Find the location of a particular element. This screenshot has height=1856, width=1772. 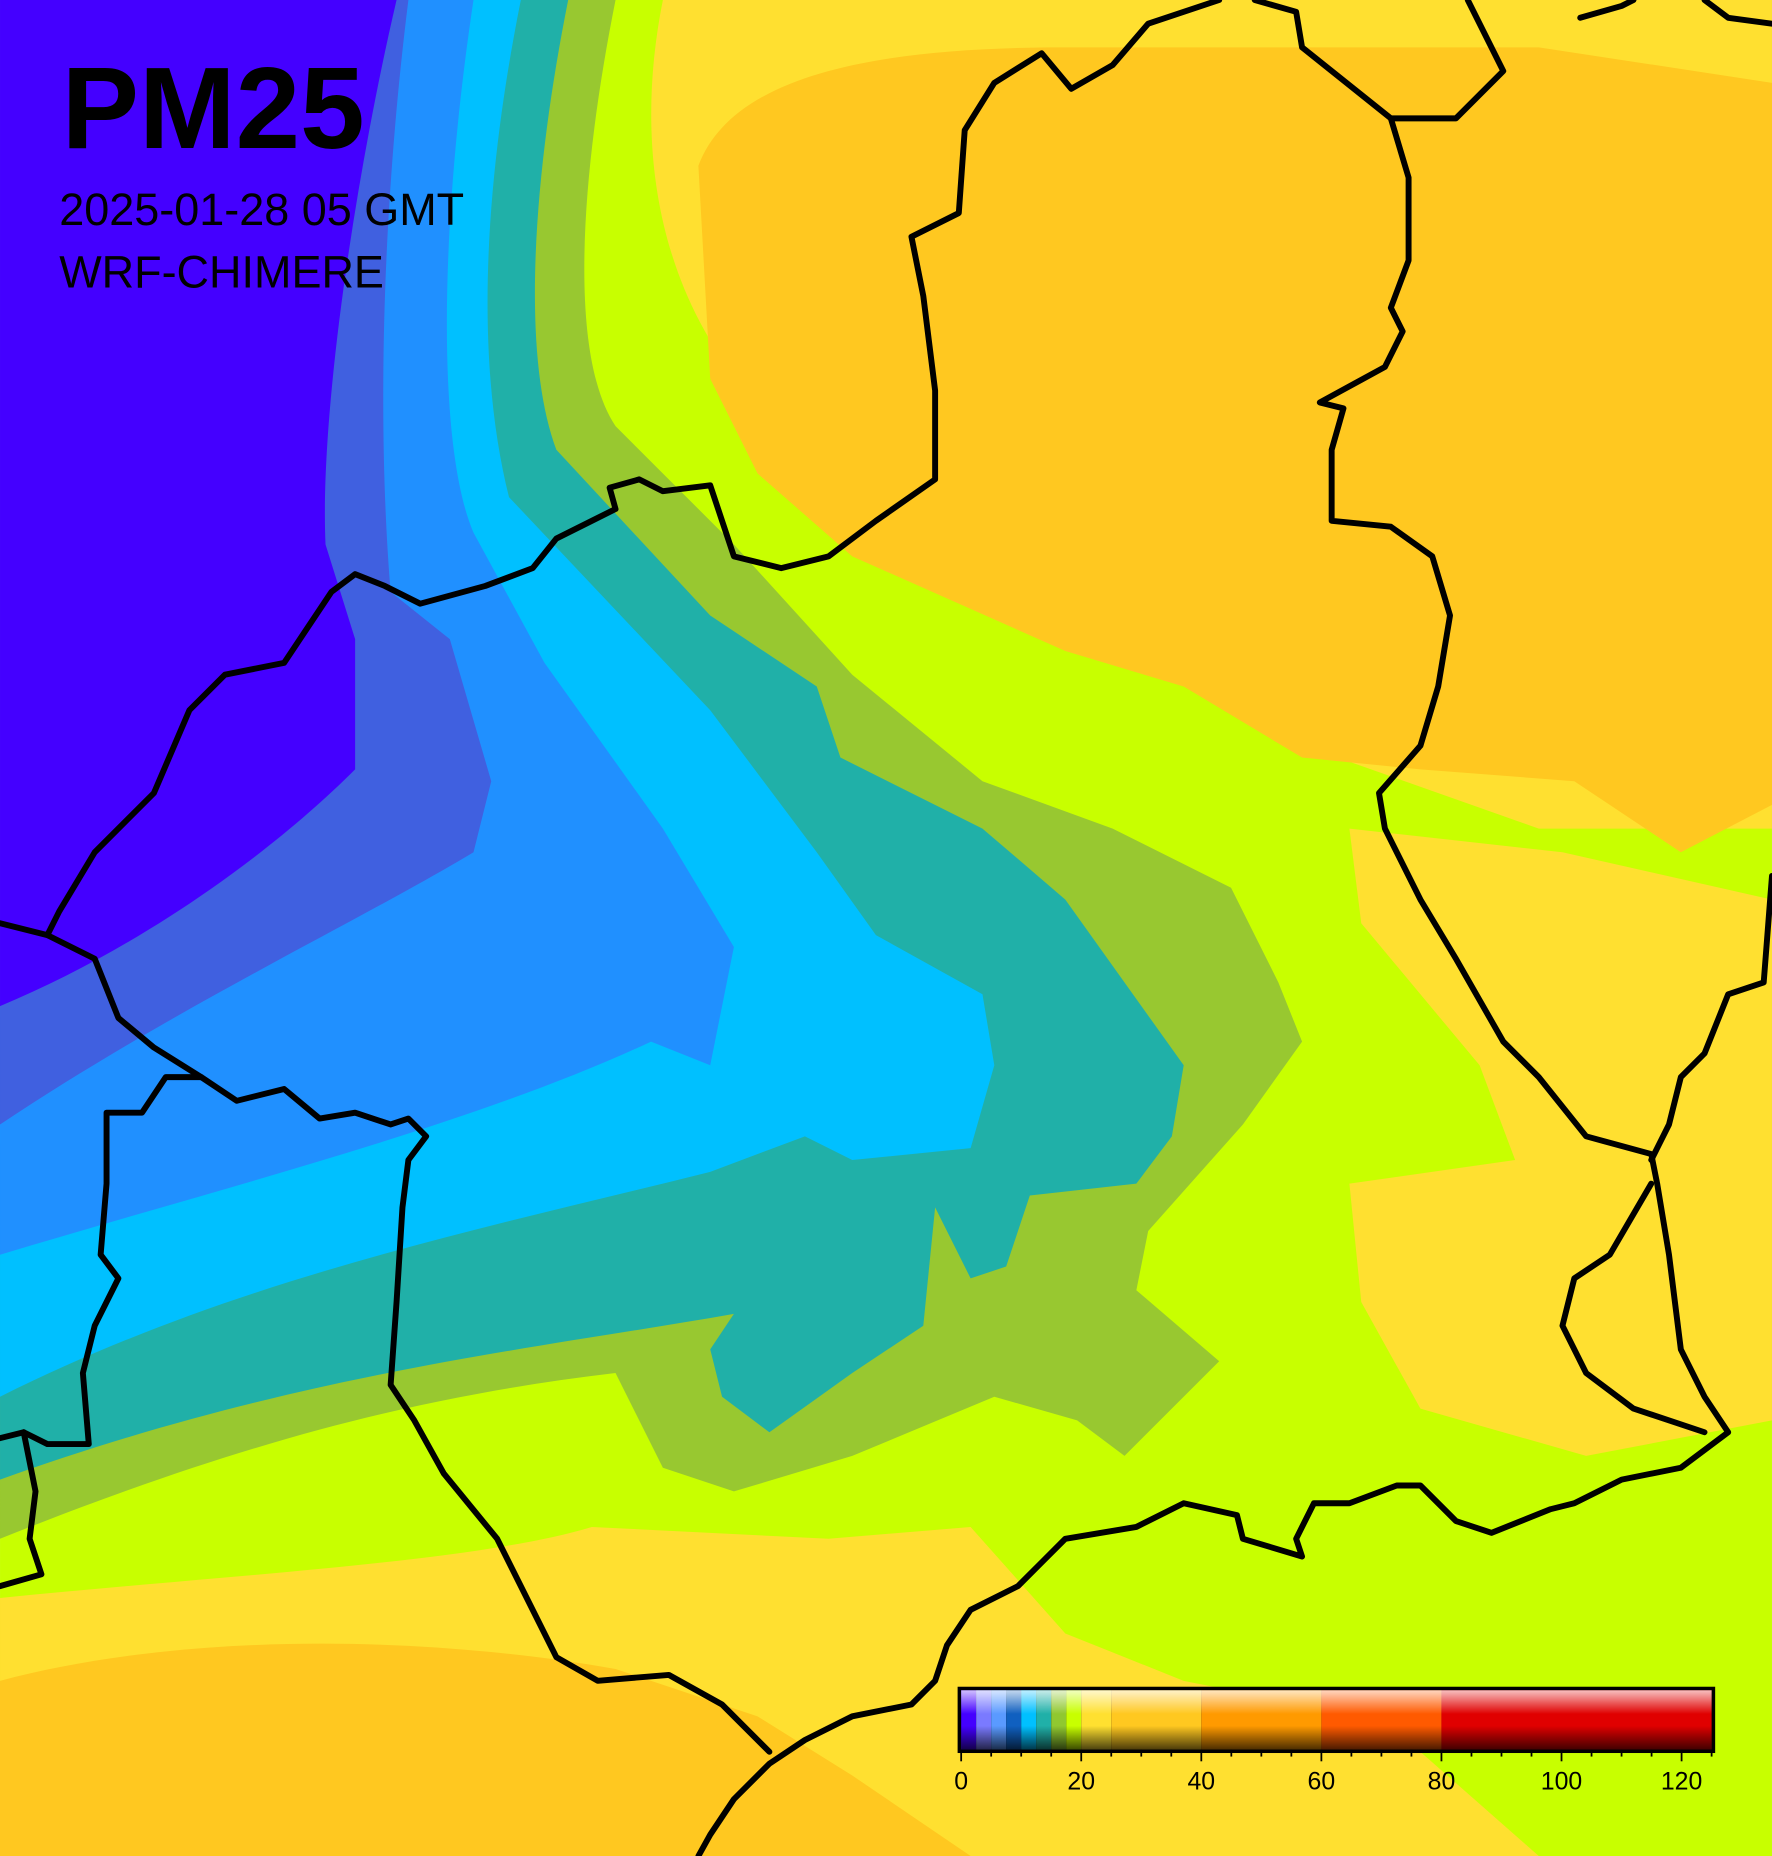

tick-label: 80 is located at coordinates (1442, 1782).